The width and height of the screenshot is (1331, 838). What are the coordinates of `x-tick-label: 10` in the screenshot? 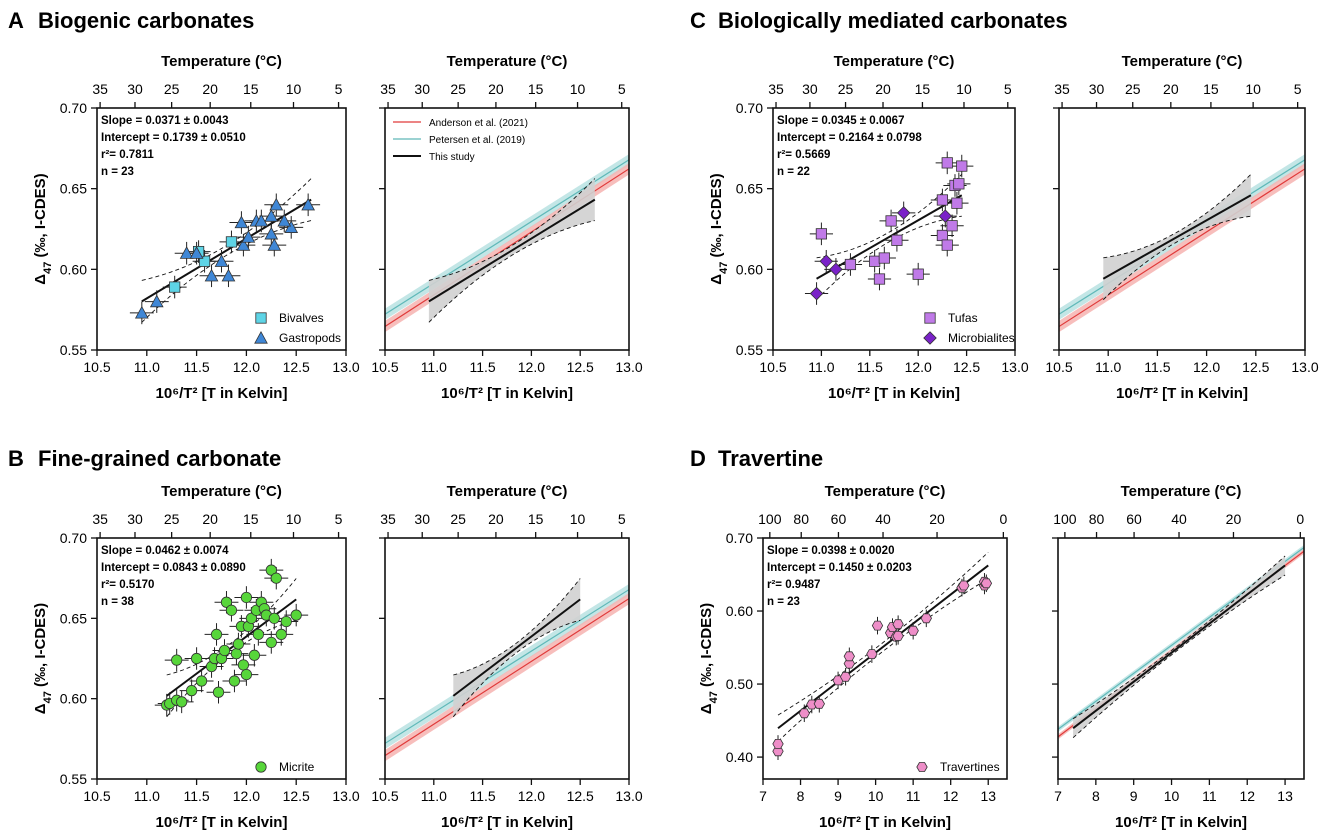 It's located at (1172, 796).